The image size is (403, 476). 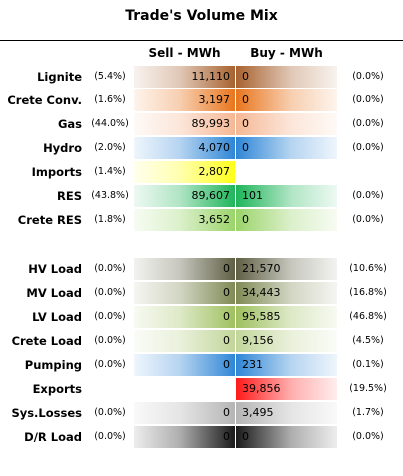 What do you see at coordinates (368, 292) in the screenshot?
I see `buy-percent: (16.8%)` at bounding box center [368, 292].